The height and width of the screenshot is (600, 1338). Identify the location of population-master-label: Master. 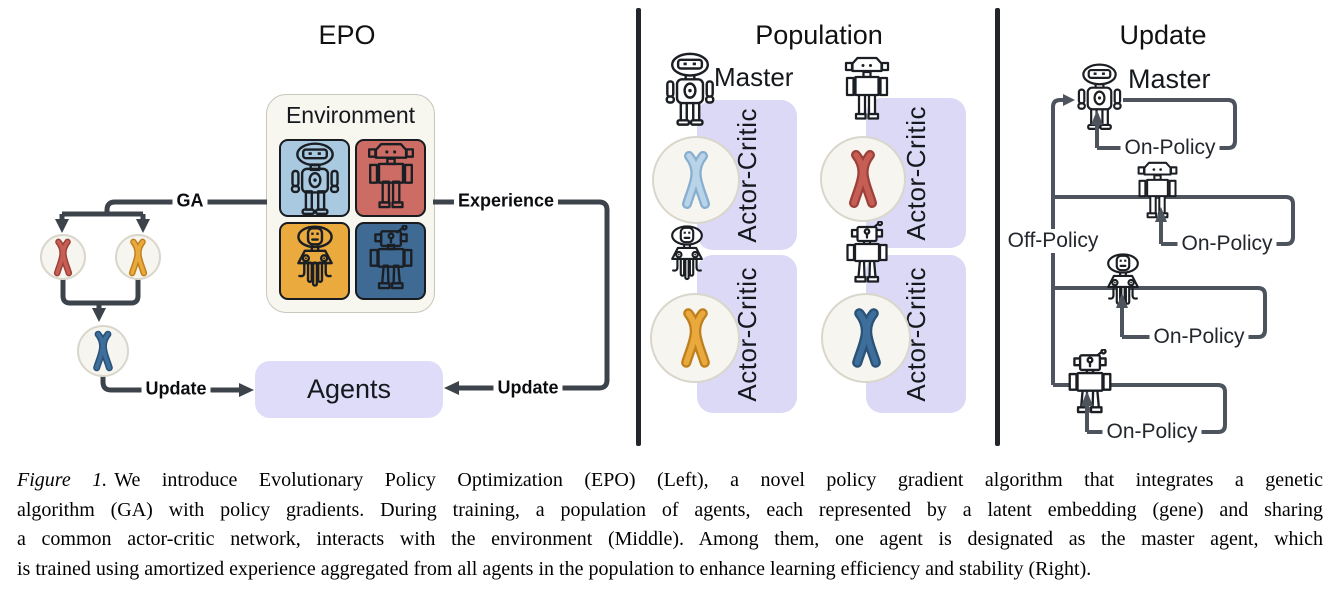
(754, 77).